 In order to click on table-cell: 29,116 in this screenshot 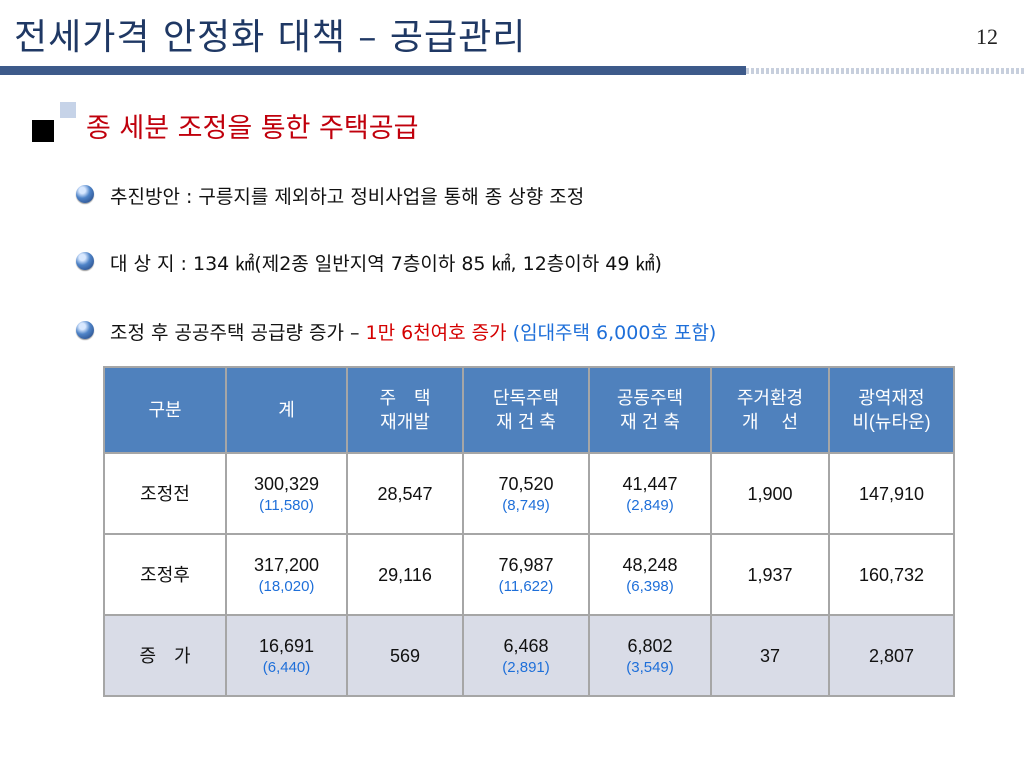, I will do `click(405, 574)`.